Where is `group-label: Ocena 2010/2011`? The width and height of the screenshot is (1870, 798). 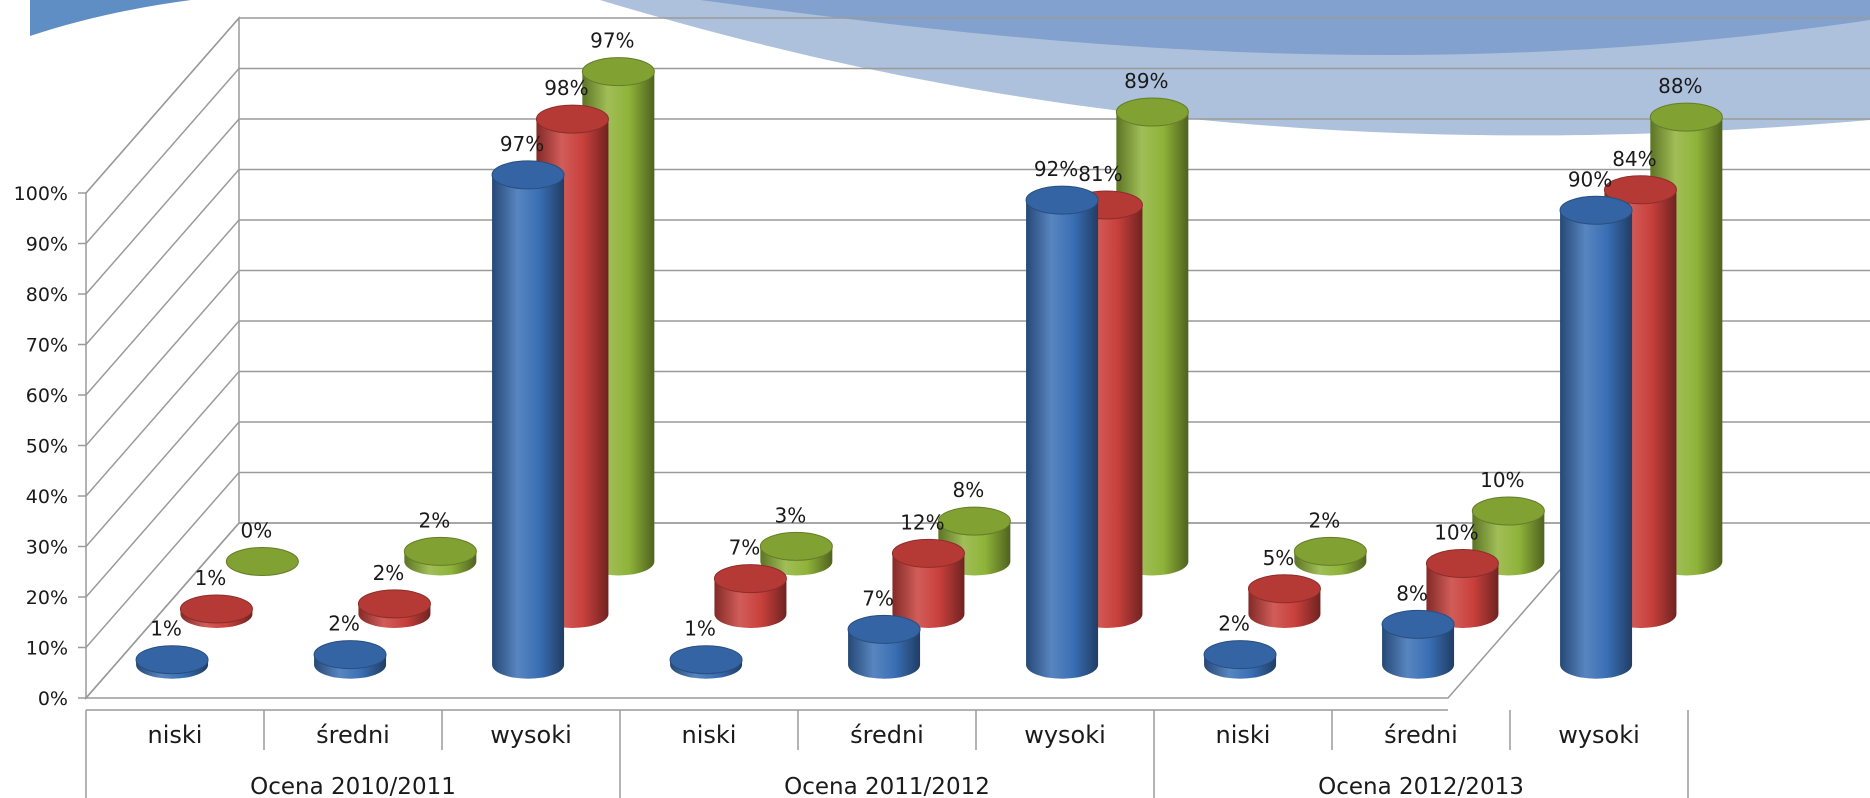
group-label: Ocena 2010/2011 is located at coordinates (353, 786).